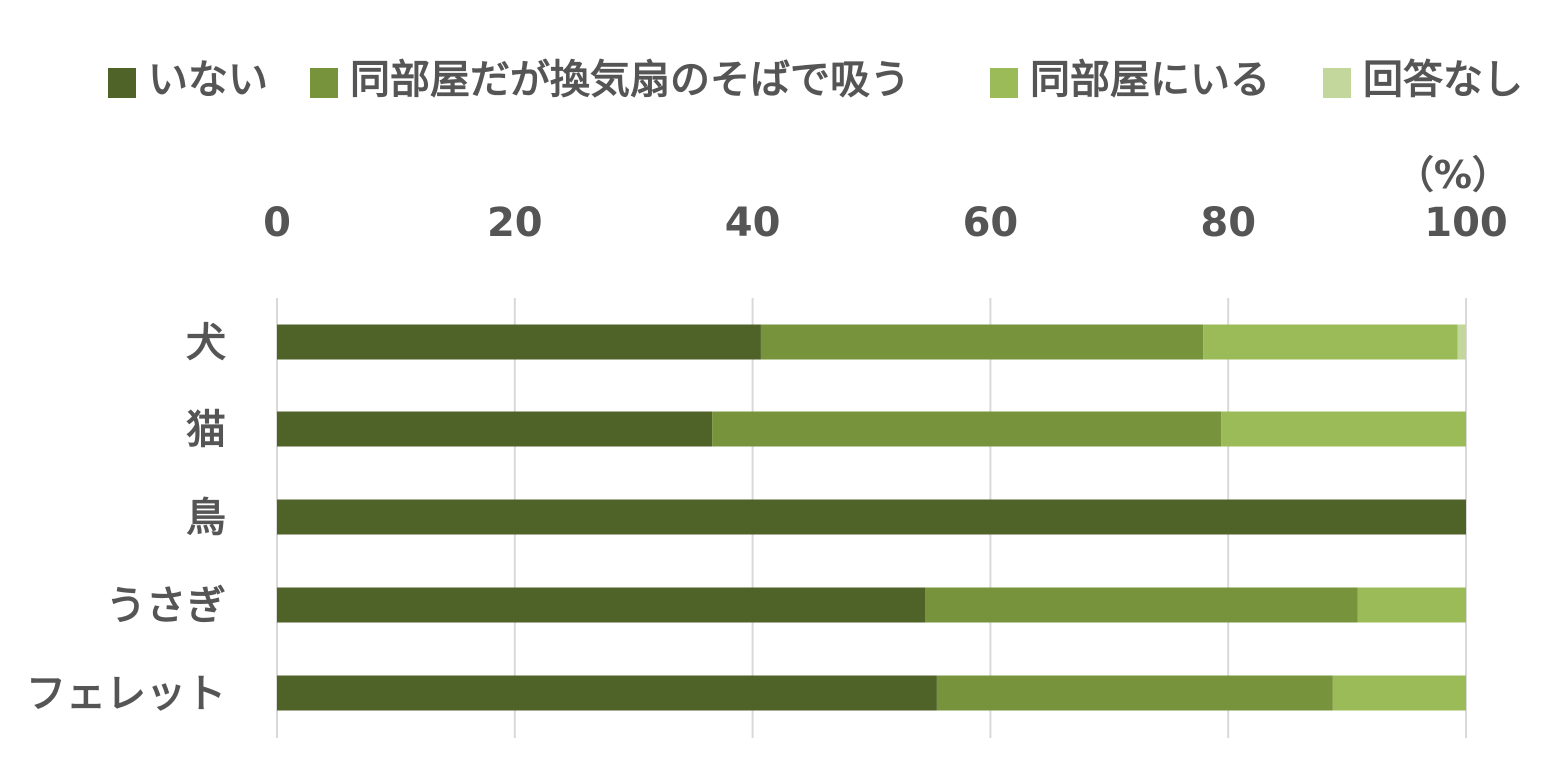 The height and width of the screenshot is (762, 1554). Describe the element at coordinates (208, 80) in the screenshot. I see `legend-label: いない` at that location.